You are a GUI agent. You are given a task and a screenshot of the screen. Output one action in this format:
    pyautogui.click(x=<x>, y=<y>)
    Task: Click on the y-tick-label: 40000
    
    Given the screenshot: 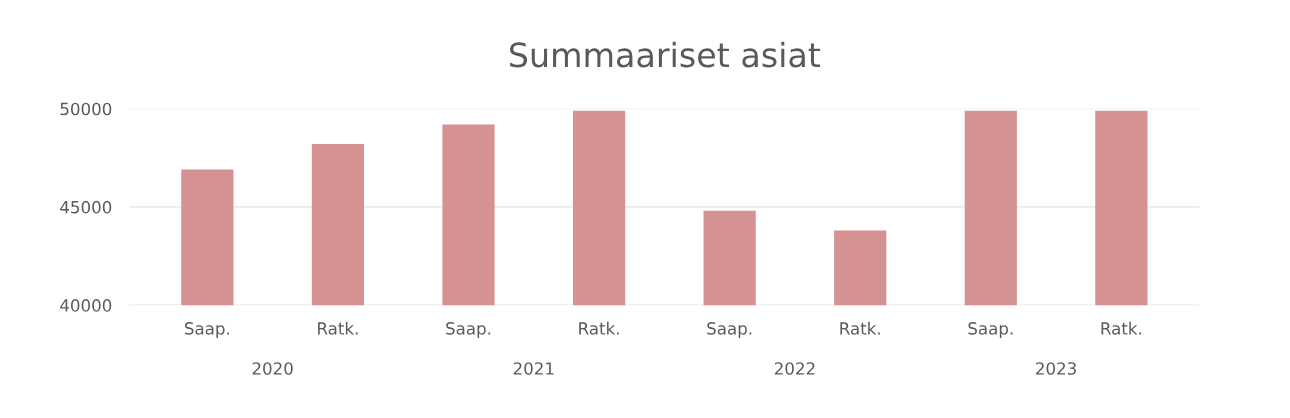 What is the action you would take?
    pyautogui.click(x=86, y=305)
    